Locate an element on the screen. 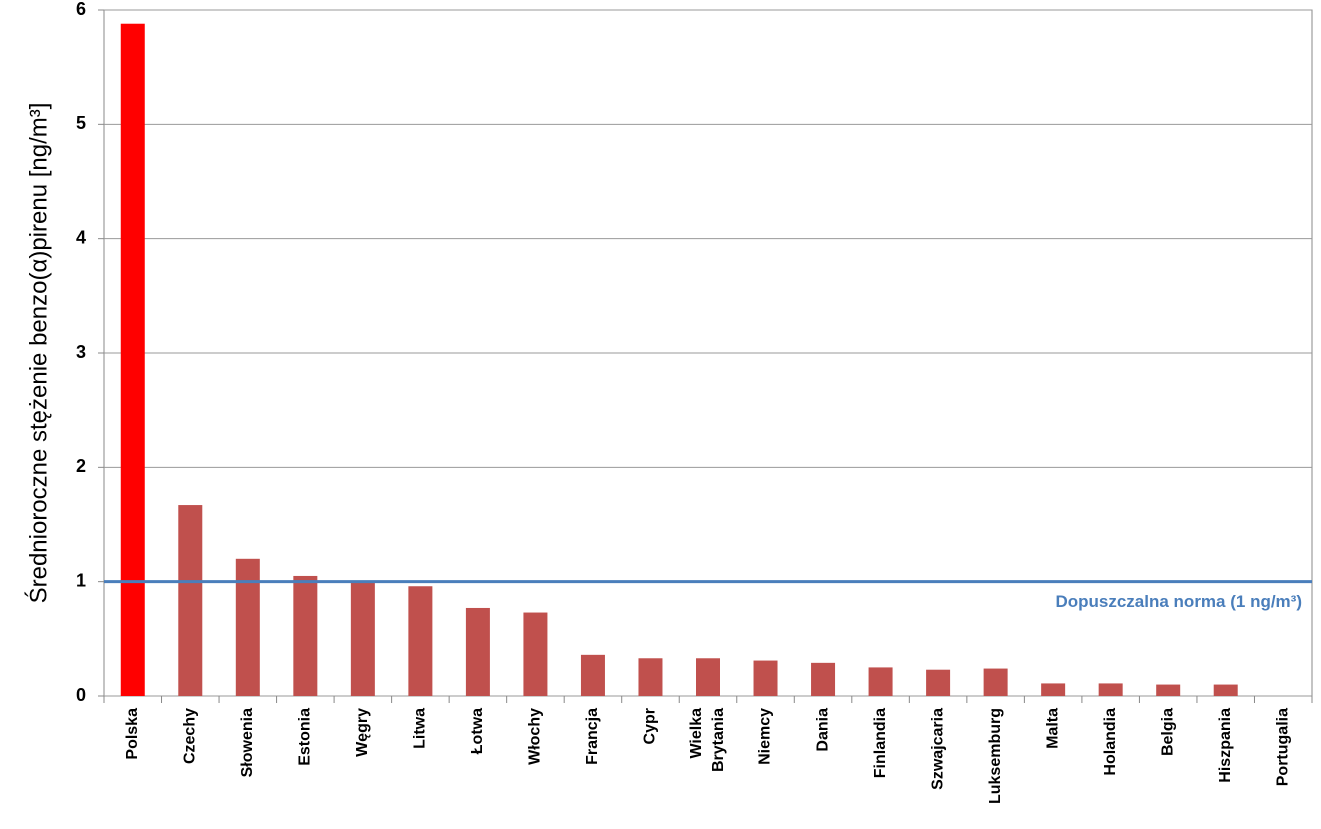  x-tick-label-line: Wielka is located at coordinates (696, 733).